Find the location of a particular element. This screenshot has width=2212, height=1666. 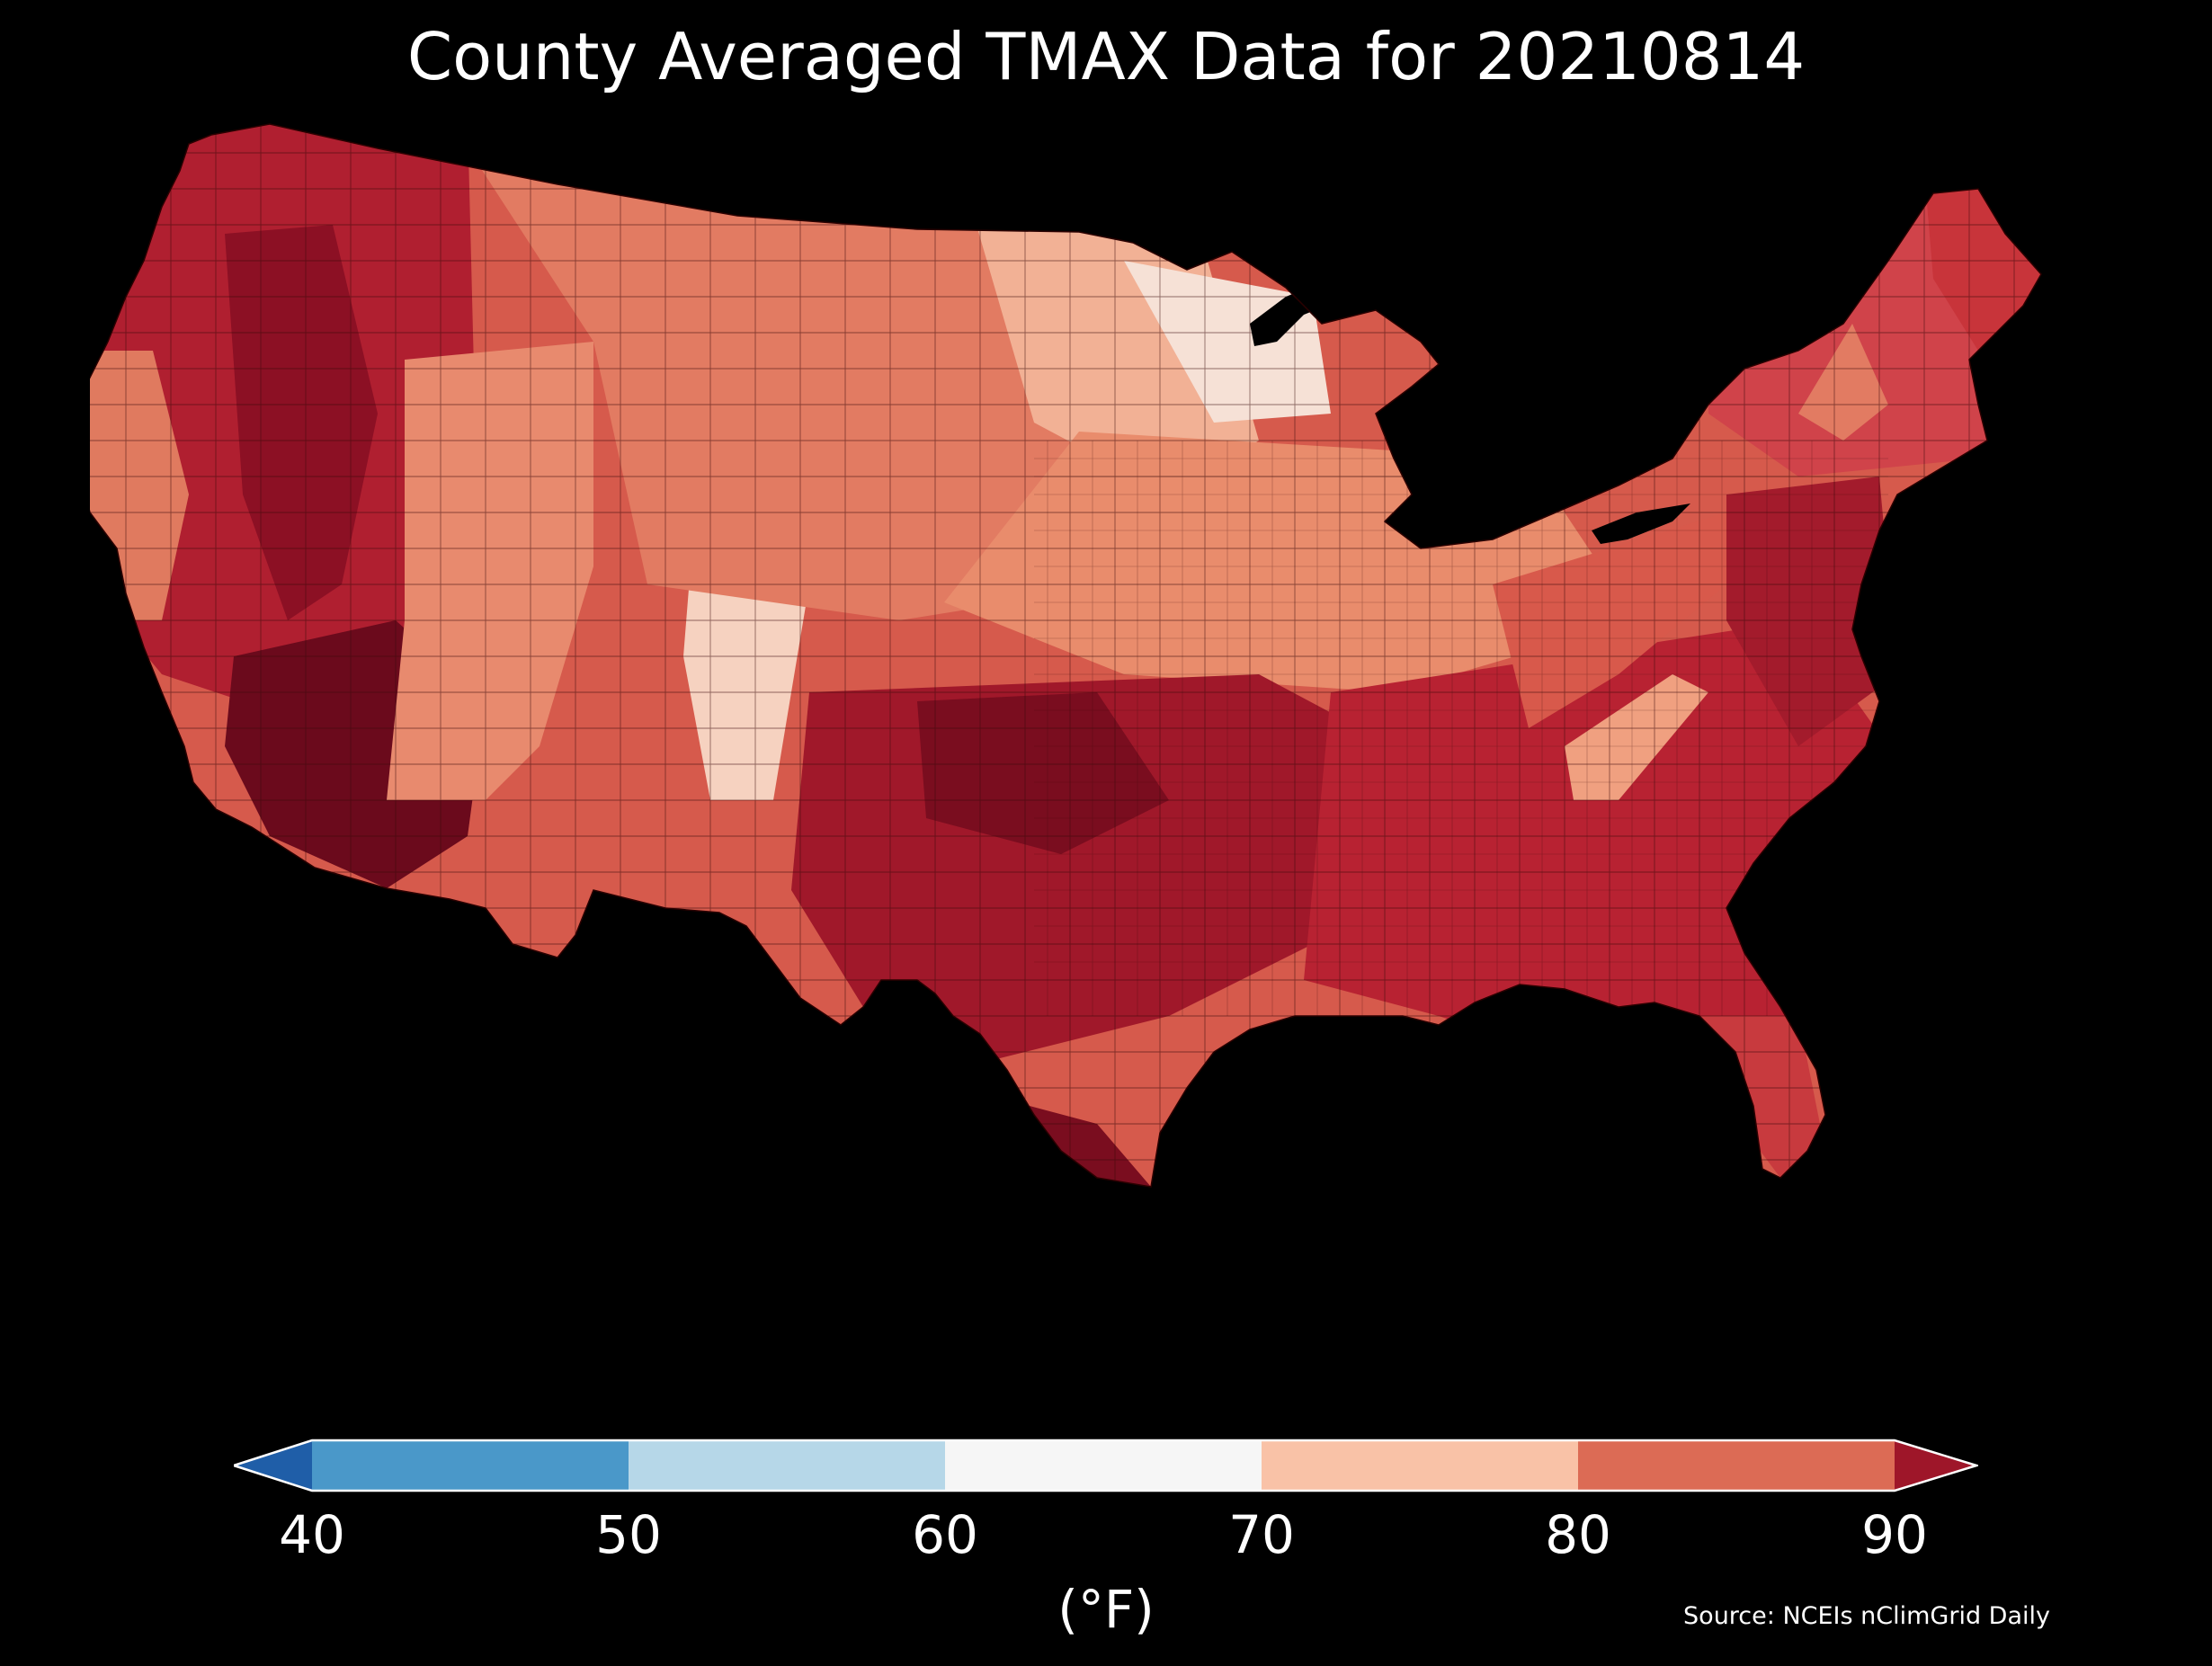

lake-huron is located at coordinates (1533, 432).